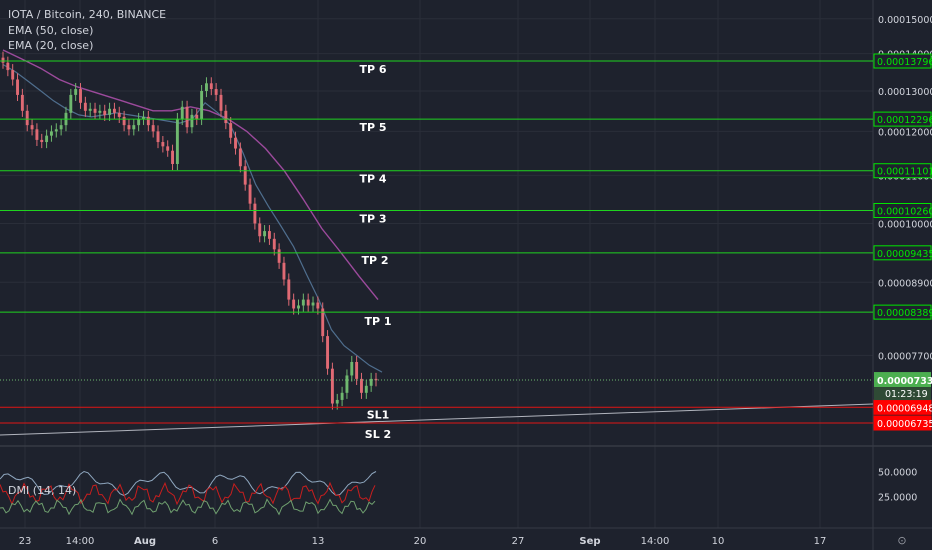  I want to click on y-tick-label-2: 0.00013000, so click(905, 92).